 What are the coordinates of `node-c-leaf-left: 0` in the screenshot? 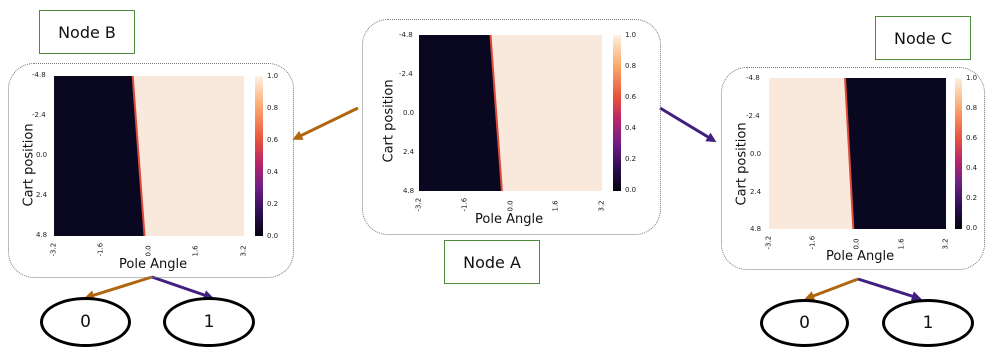 It's located at (804, 323).